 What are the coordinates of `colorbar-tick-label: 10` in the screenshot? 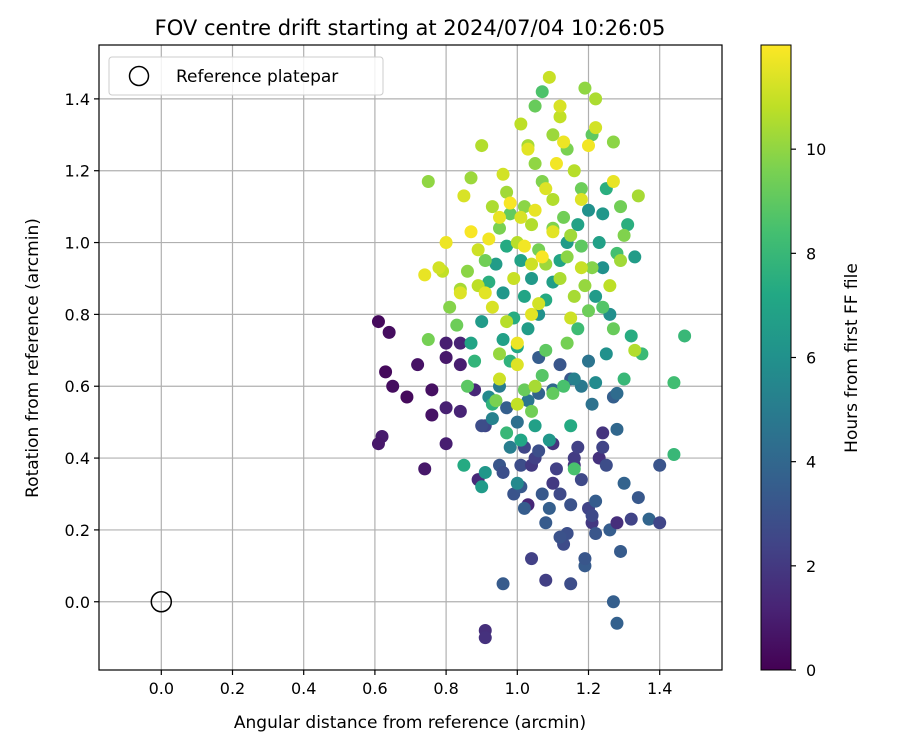 It's located at (816, 149).